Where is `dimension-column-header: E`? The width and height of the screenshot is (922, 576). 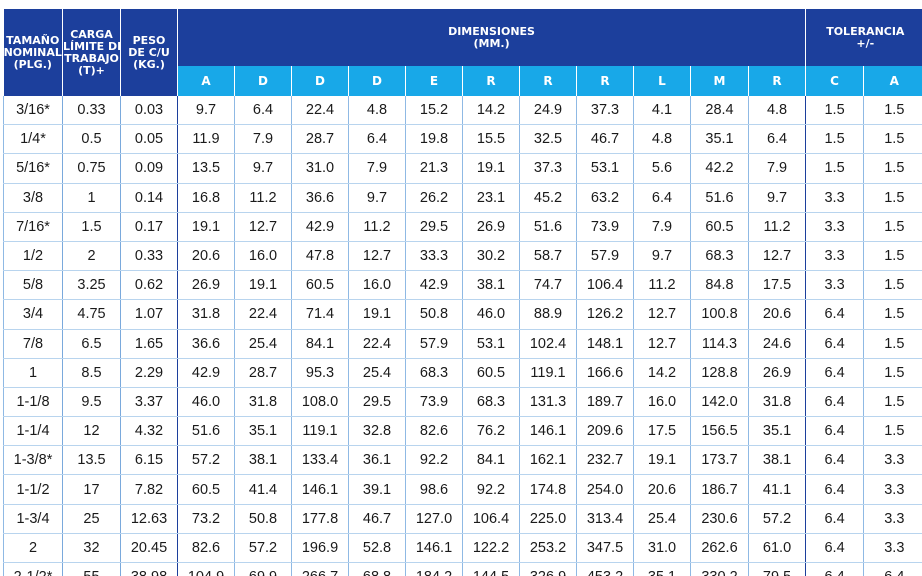
dimension-column-header: E is located at coordinates (434, 81).